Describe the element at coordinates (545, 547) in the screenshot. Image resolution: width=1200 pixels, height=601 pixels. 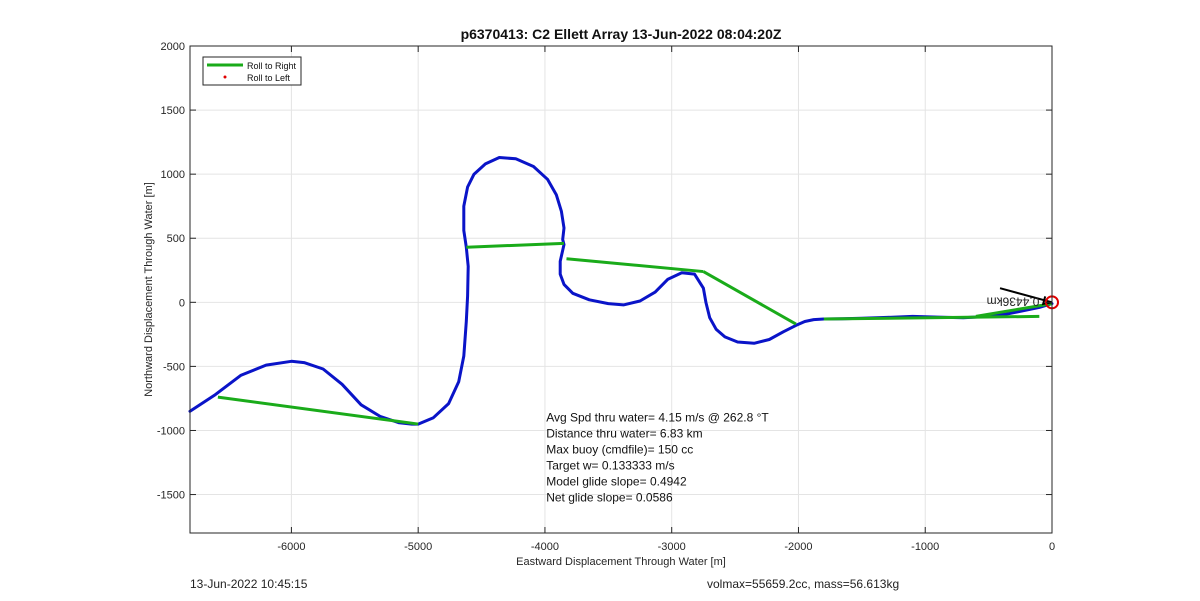
I see `x-tick-label: -4000` at that location.